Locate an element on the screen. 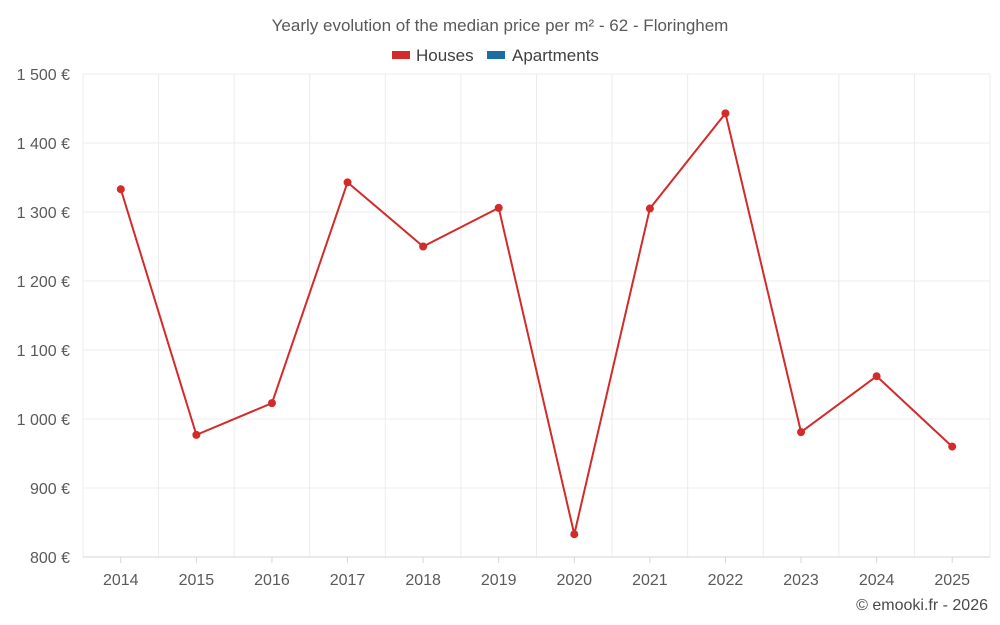 This screenshot has width=1000, height=625. legend-item-houses: Houses is located at coordinates (433, 55).